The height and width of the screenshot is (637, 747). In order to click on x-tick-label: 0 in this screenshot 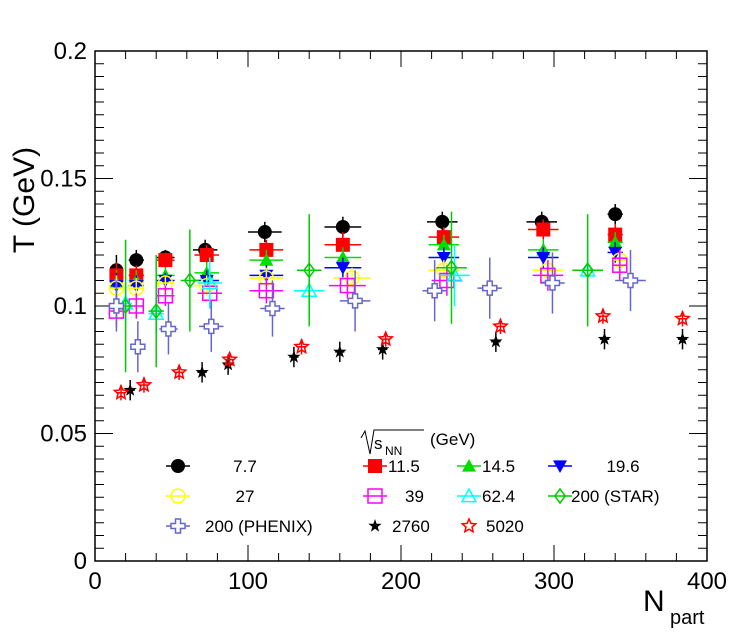, I will do `click(94, 581)`.